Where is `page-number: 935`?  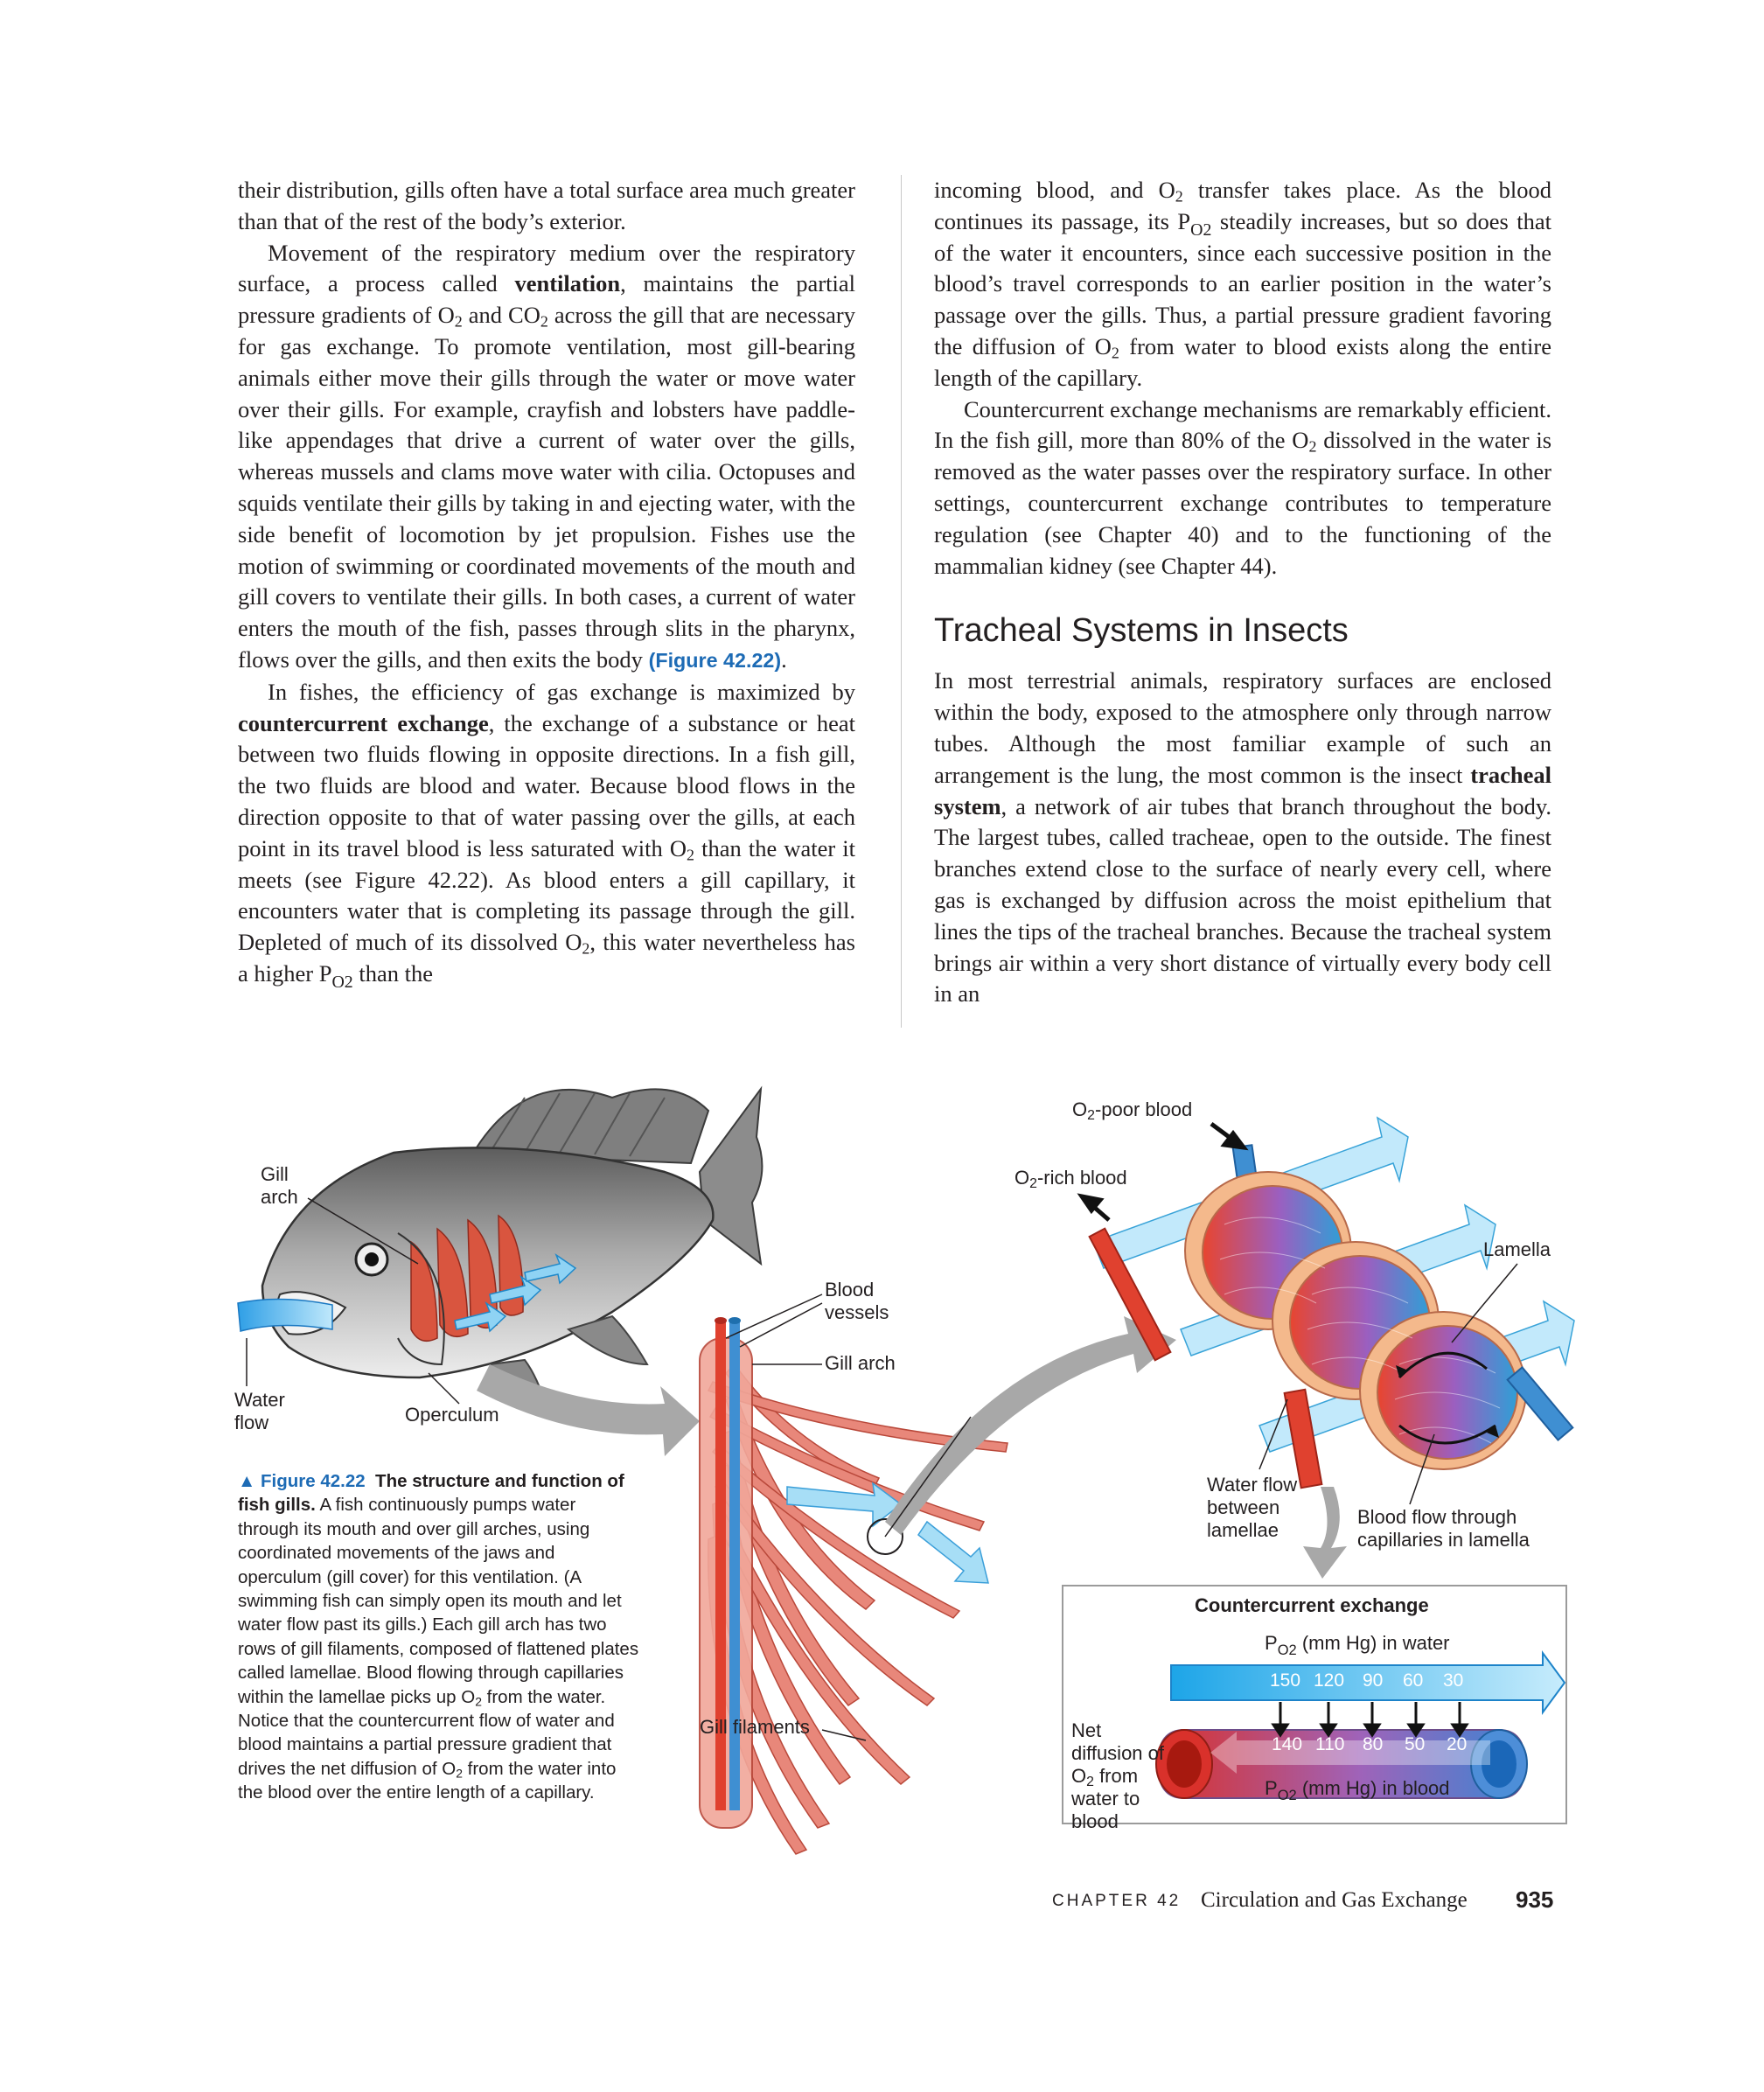 page-number: 935 is located at coordinates (1535, 1899).